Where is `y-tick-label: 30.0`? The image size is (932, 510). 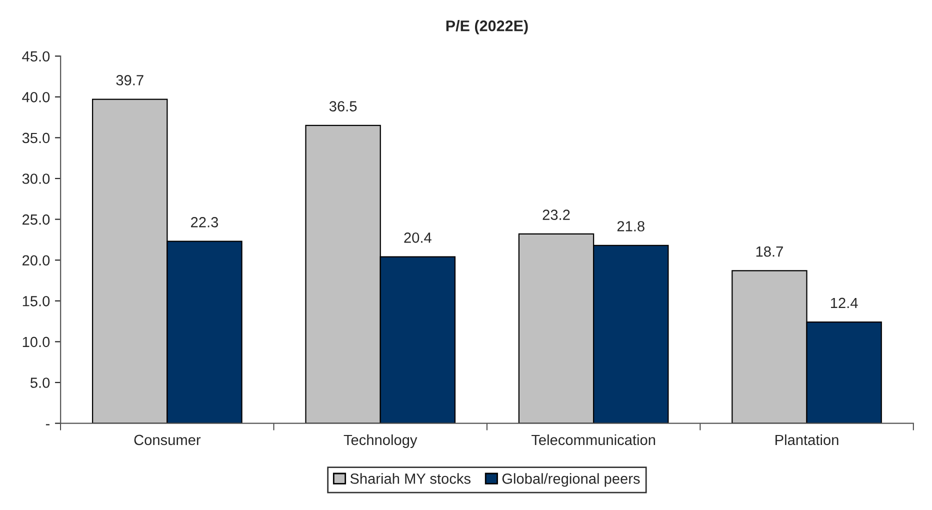 y-tick-label: 30.0 is located at coordinates (36, 179).